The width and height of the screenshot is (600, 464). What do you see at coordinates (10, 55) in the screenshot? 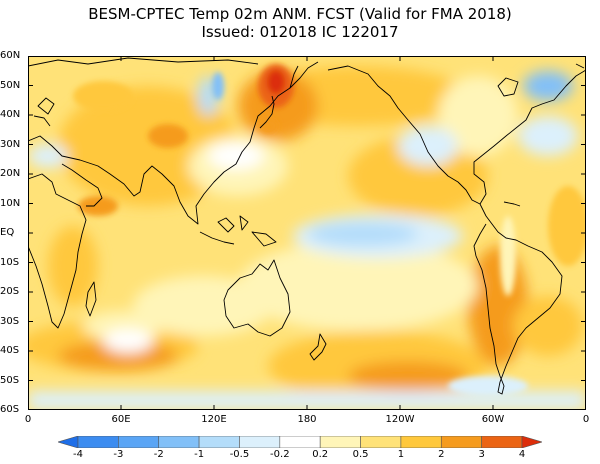
I see `lat-label: 60N` at bounding box center [10, 55].